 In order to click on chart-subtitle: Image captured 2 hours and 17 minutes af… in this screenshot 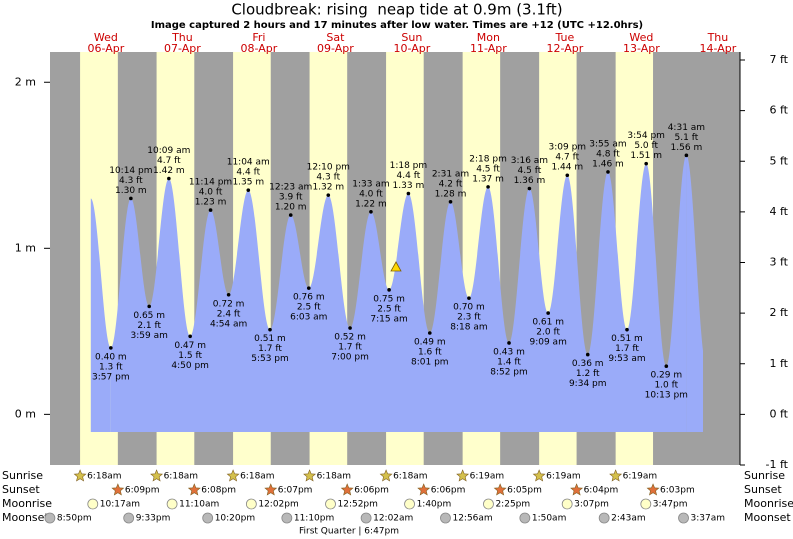, I will do `click(397, 25)`.